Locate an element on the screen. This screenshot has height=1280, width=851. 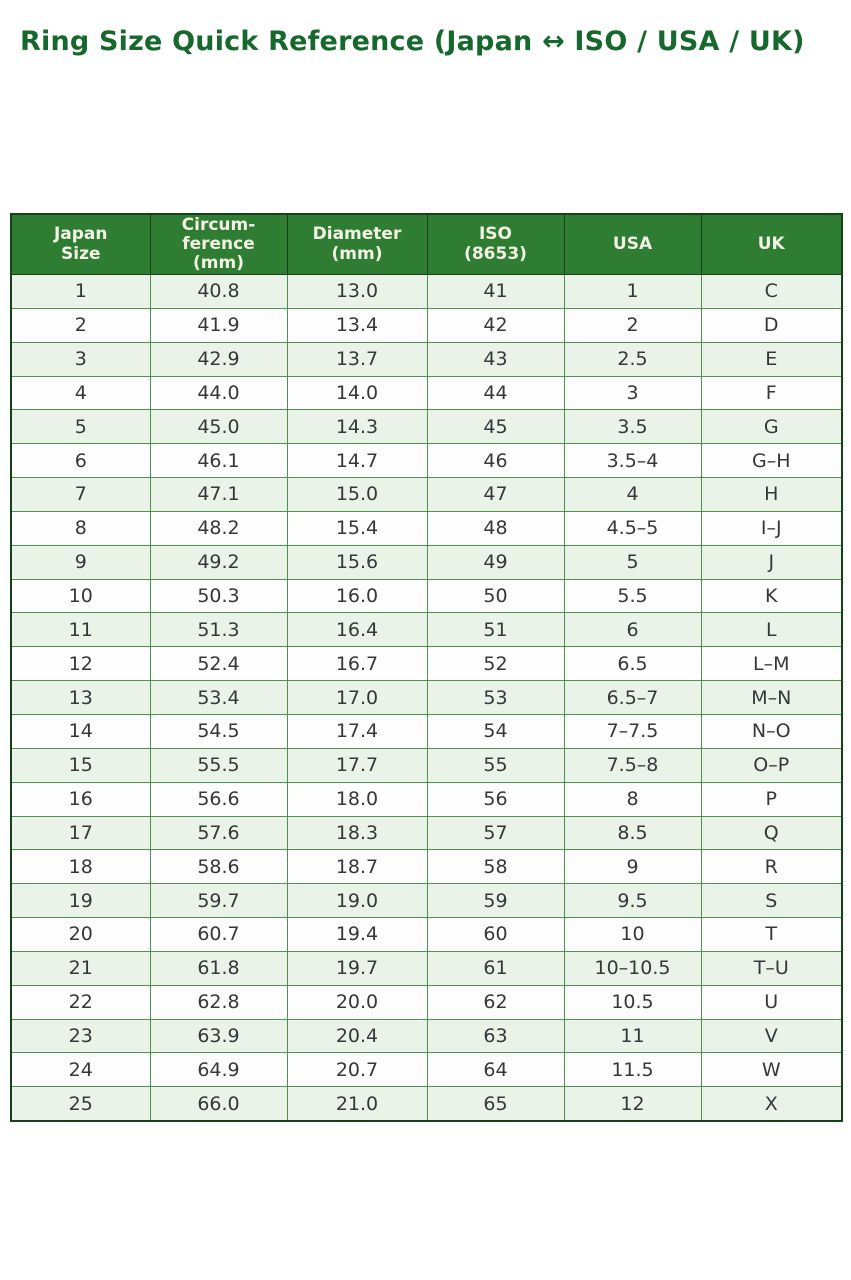
cell: 11.5 is located at coordinates (632, 1070).